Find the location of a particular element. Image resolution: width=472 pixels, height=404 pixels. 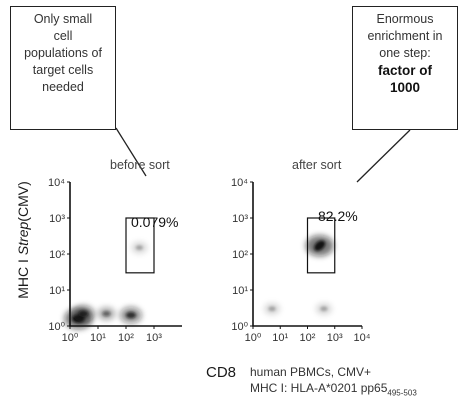

y-axis-title: MHC I Strep(CMV) is located at coordinates (23, 240).